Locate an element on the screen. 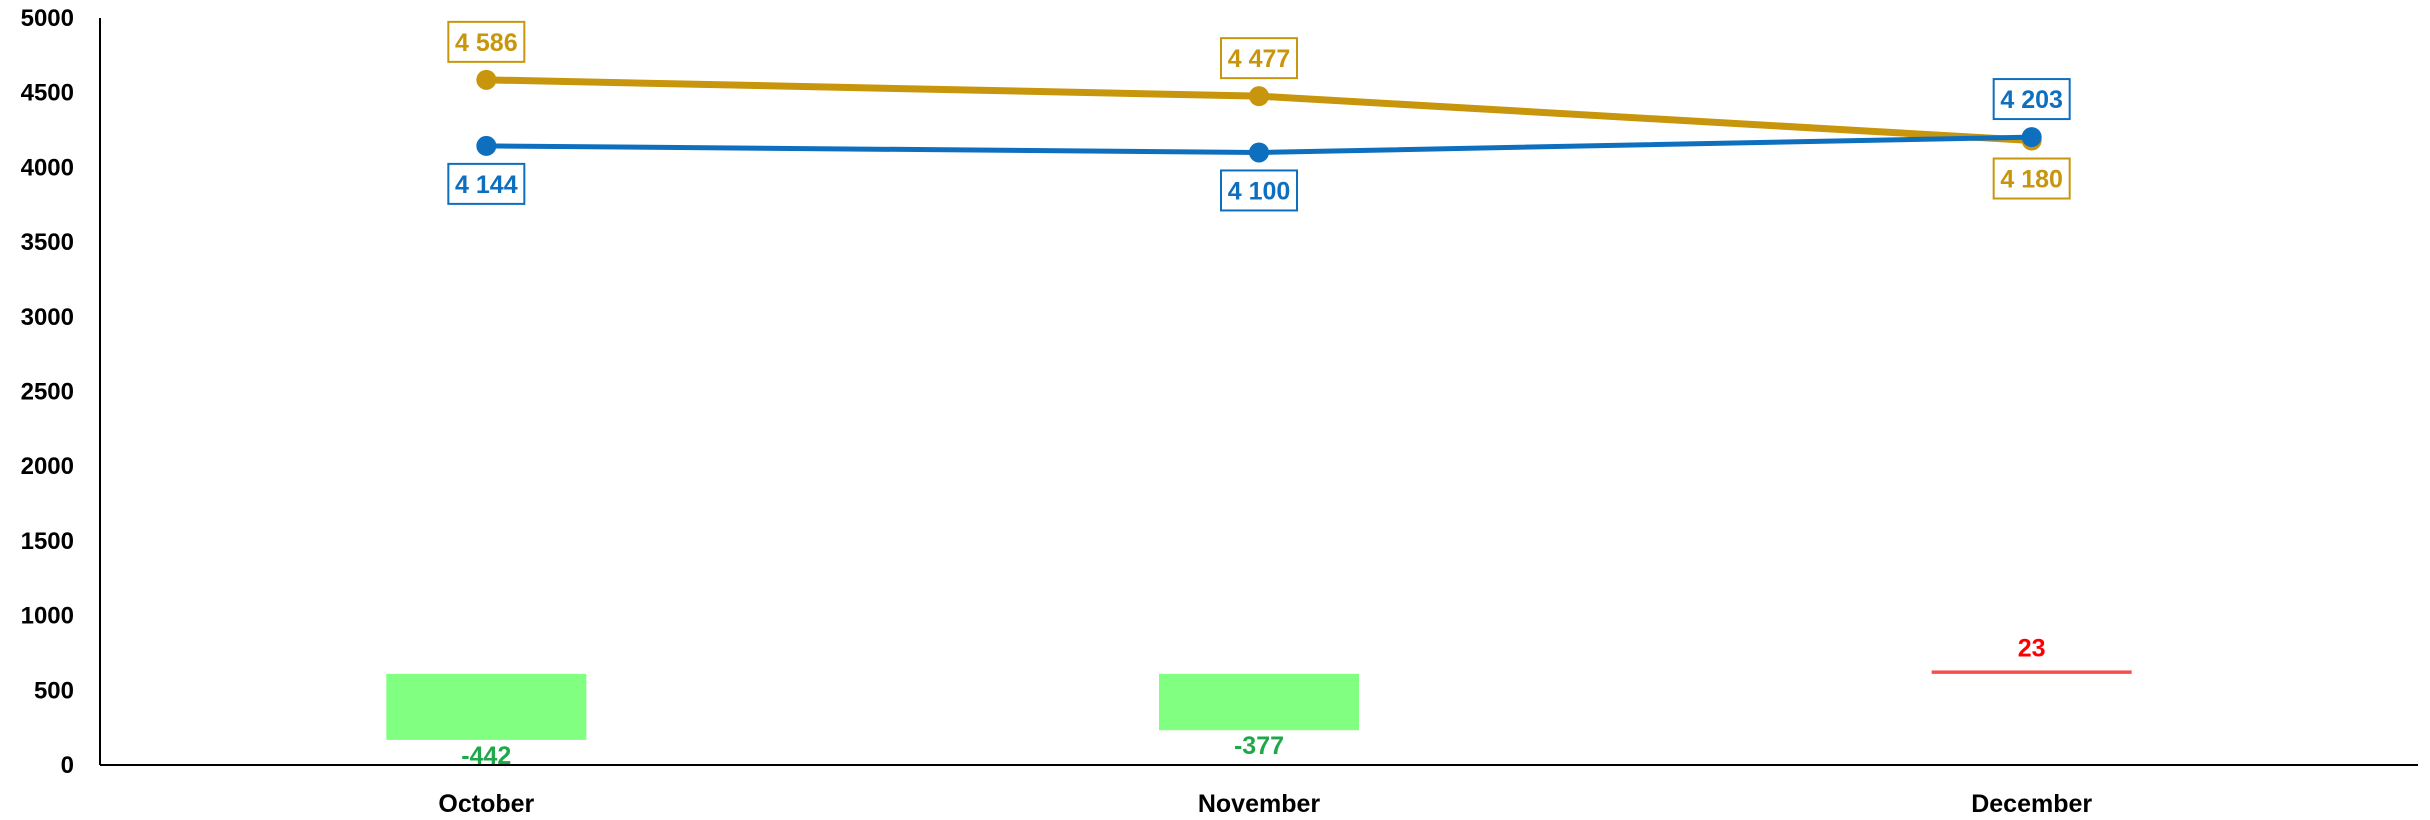  y-tick-label: 1000 is located at coordinates (47, 616).